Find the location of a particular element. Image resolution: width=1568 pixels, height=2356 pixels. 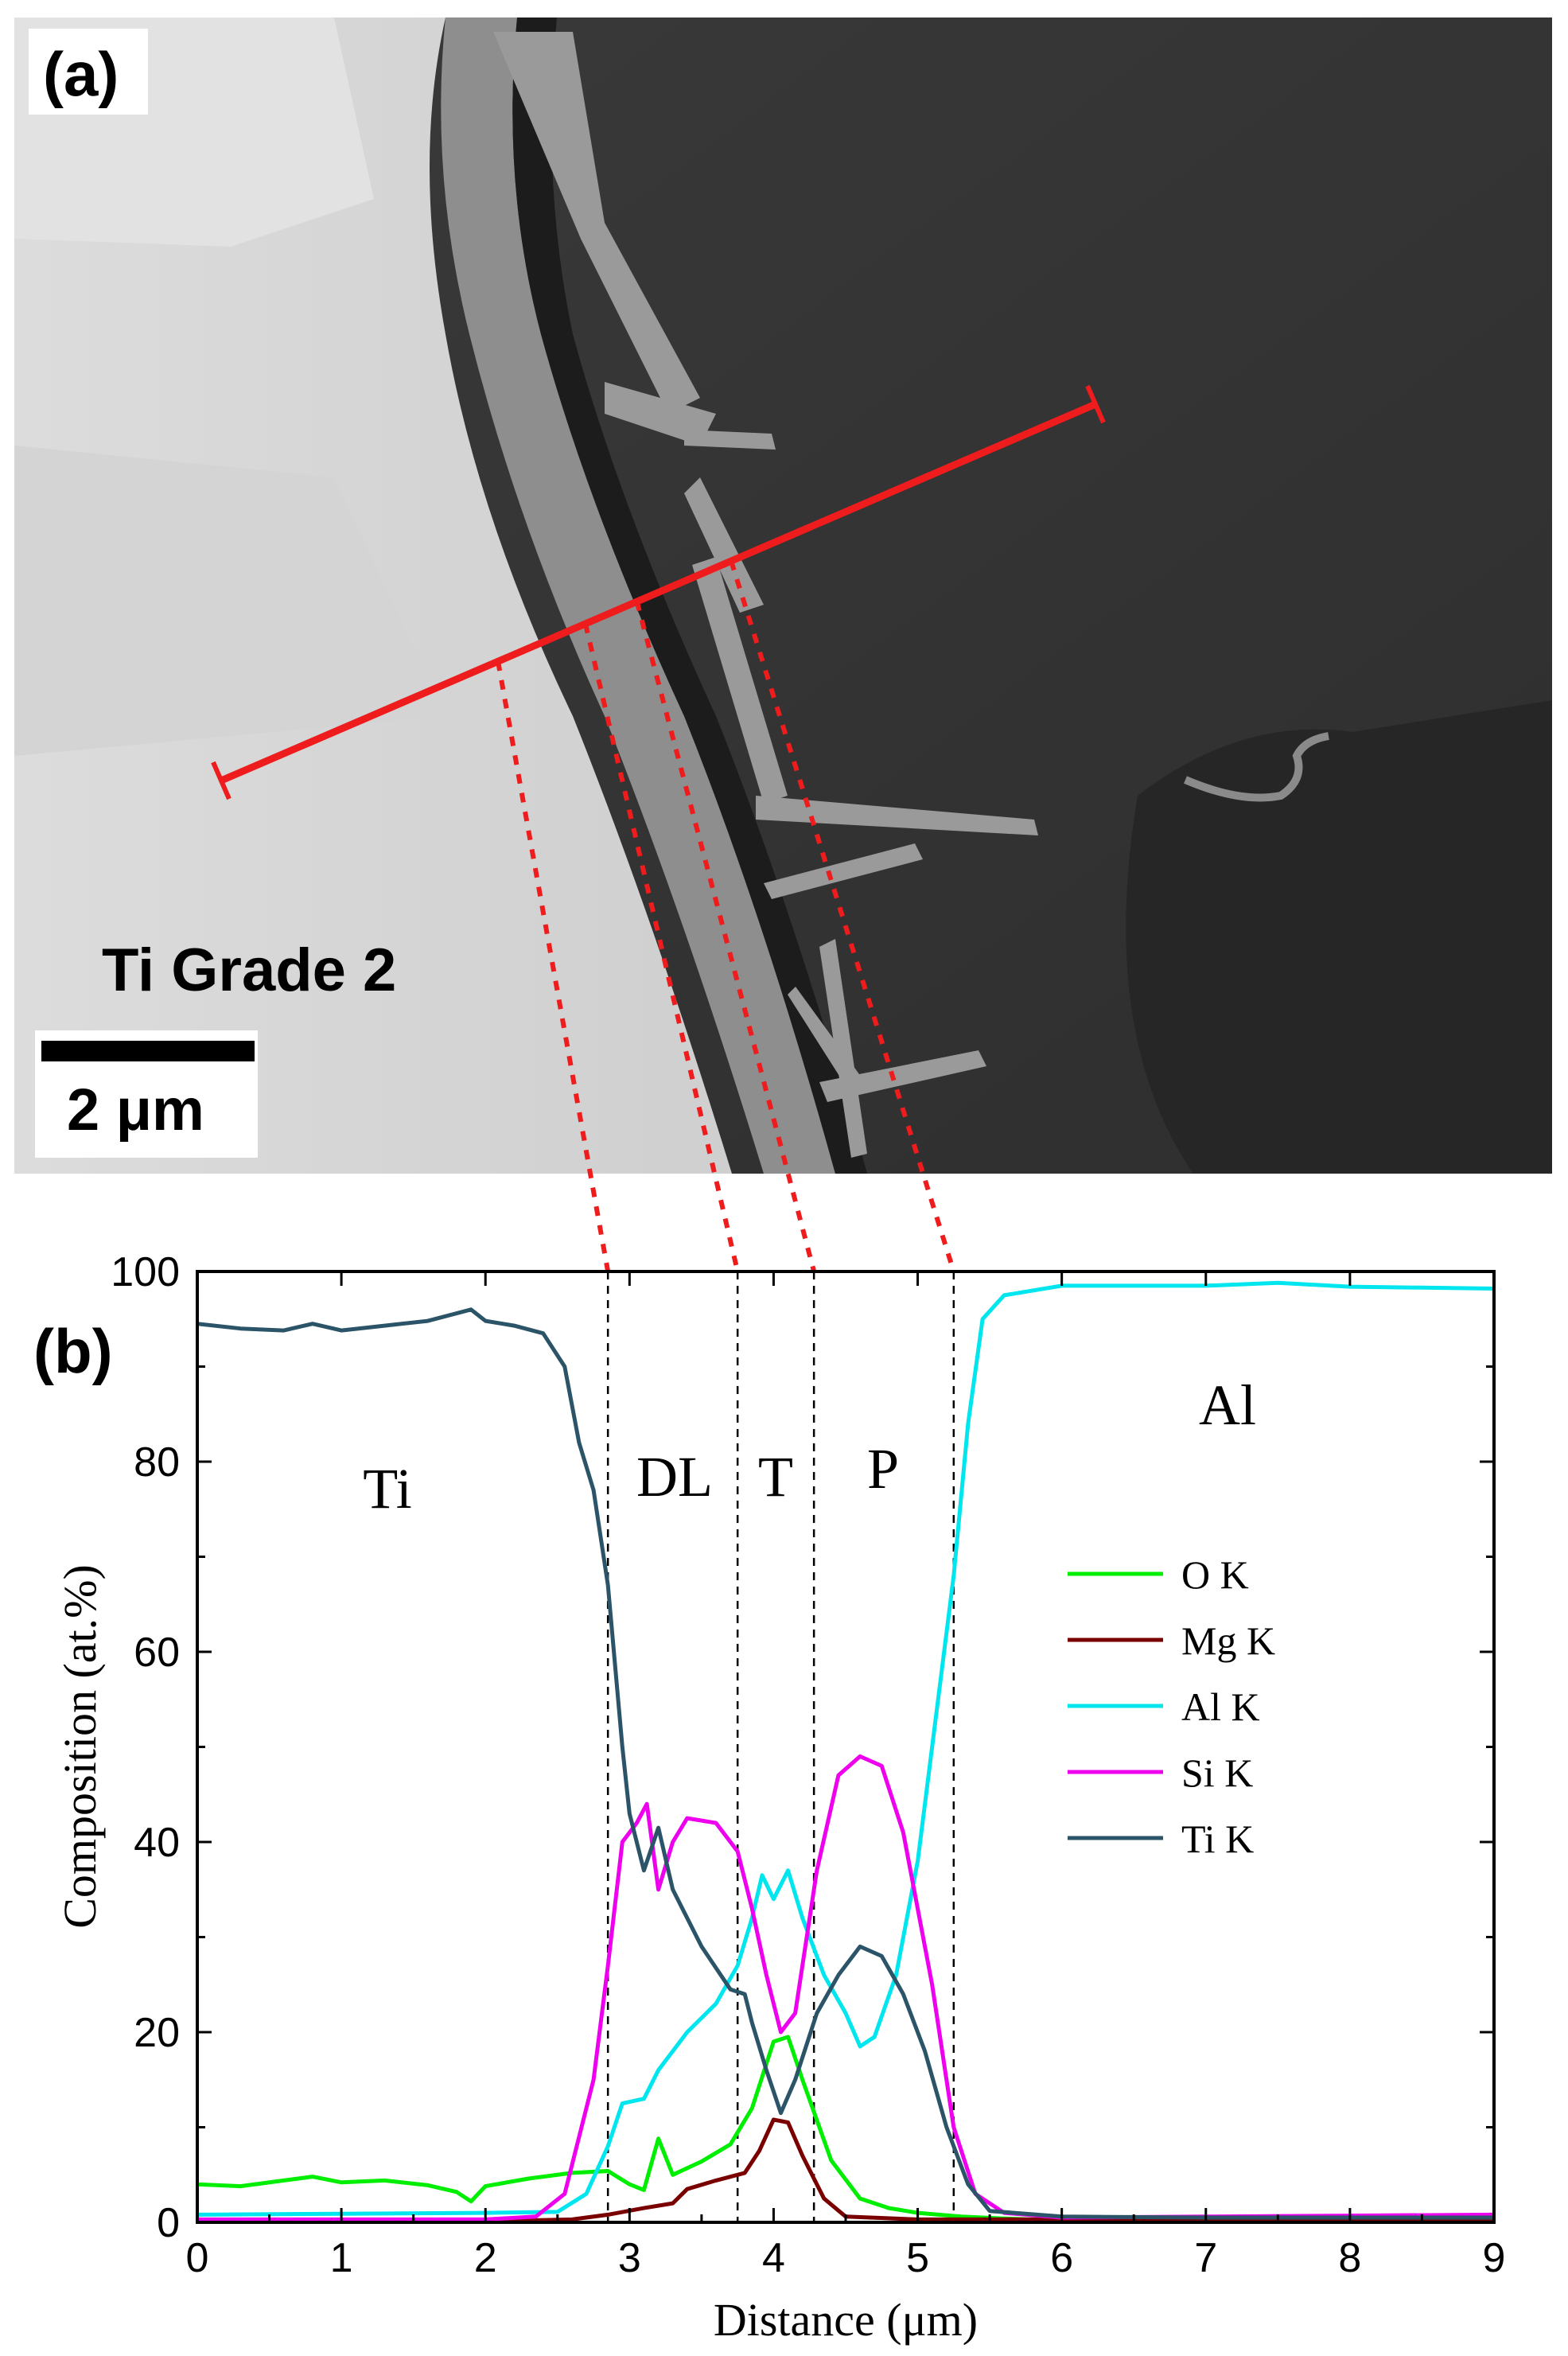

scale-bar-label: 2 μm is located at coordinates (135, 1110).